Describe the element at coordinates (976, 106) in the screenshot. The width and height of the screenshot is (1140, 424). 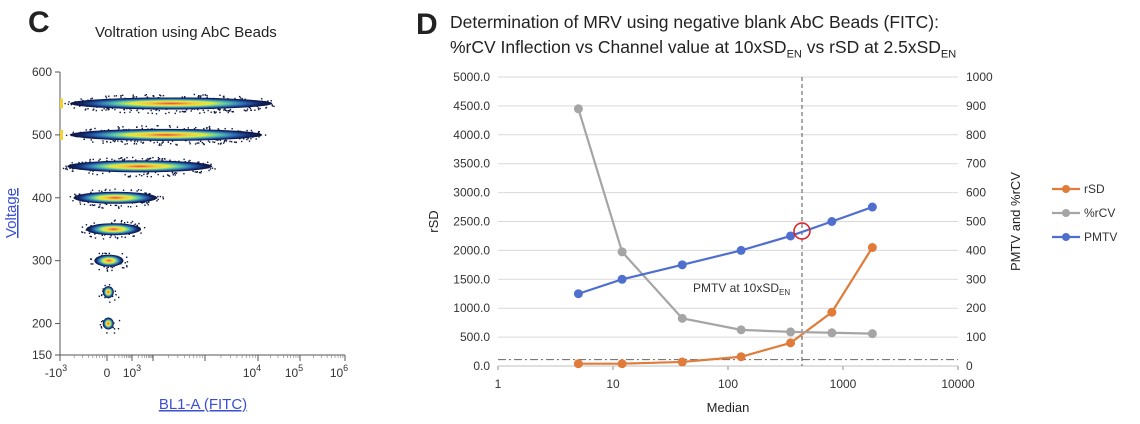
I see `right-axis-tick-label: 900` at that location.